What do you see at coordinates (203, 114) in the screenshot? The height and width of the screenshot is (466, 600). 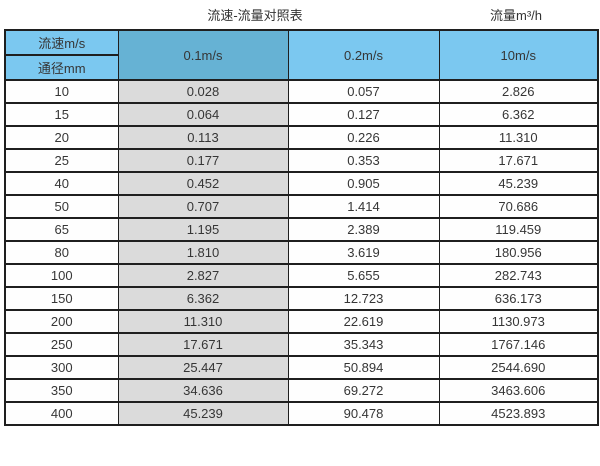 I see `flow-0-1-cell: 0.064` at bounding box center [203, 114].